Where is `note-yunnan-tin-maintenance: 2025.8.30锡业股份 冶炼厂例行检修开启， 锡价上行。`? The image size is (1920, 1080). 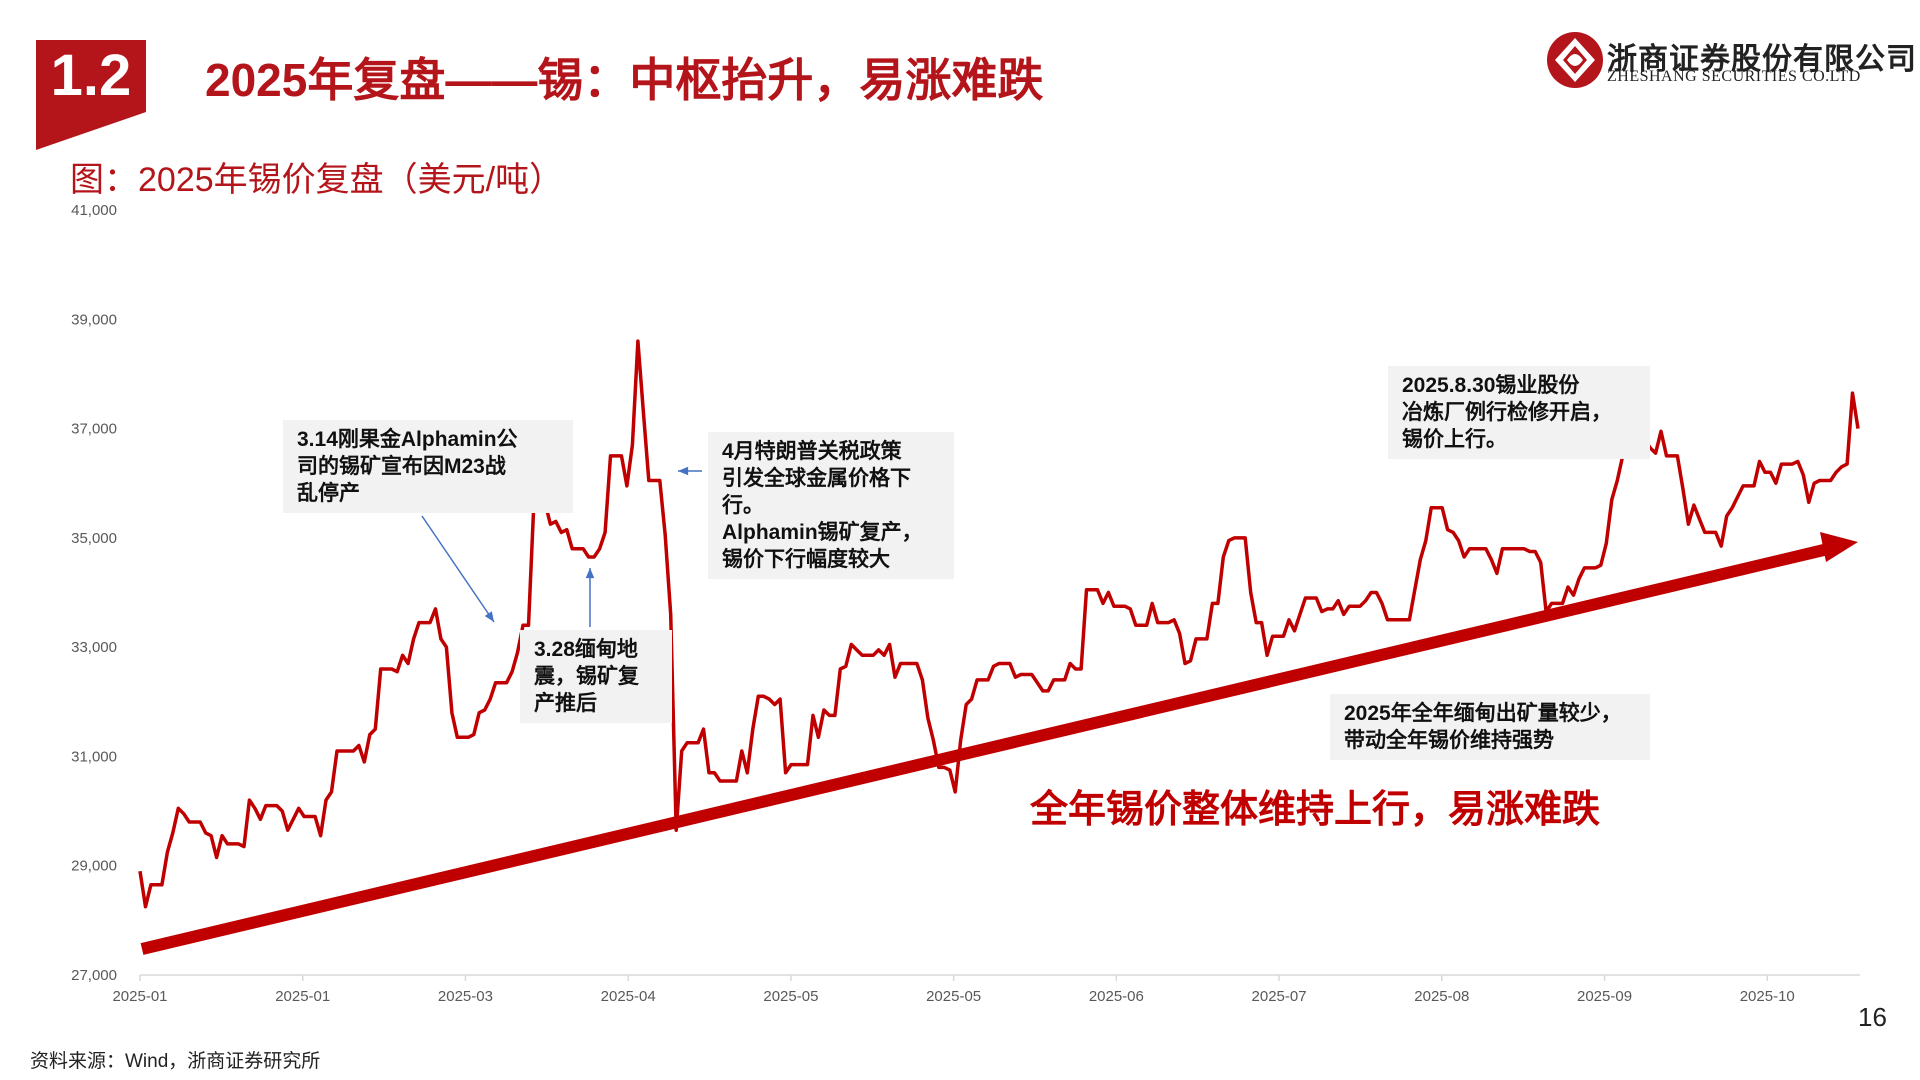
note-yunnan-tin-maintenance: 2025.8.30锡业股份 冶炼厂例行检修开启， 锡价上行。 is located at coordinates (1519, 412).